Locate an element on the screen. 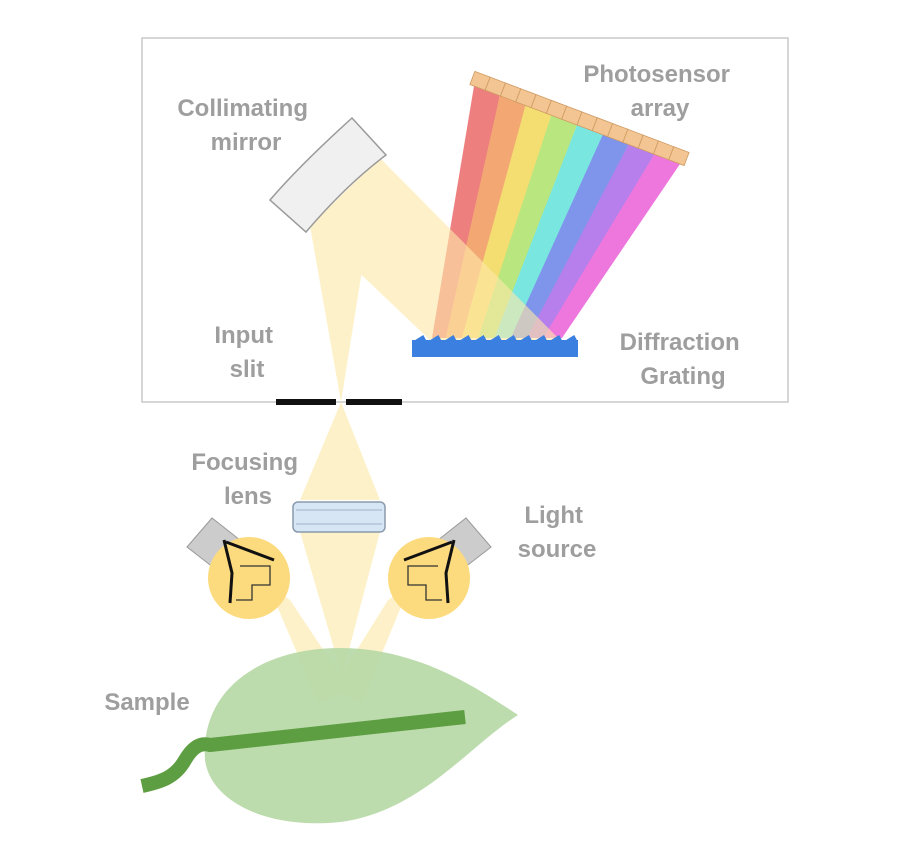  collimating-mirror is located at coordinates (328, 175).